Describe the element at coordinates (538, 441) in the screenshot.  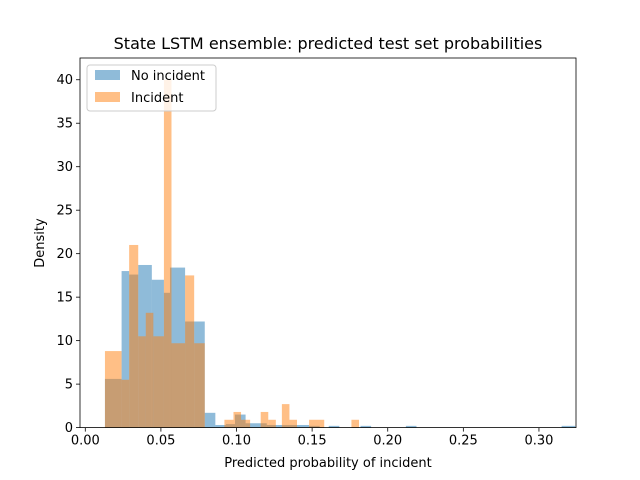
I see `x-tick-label: 0.30` at that location.